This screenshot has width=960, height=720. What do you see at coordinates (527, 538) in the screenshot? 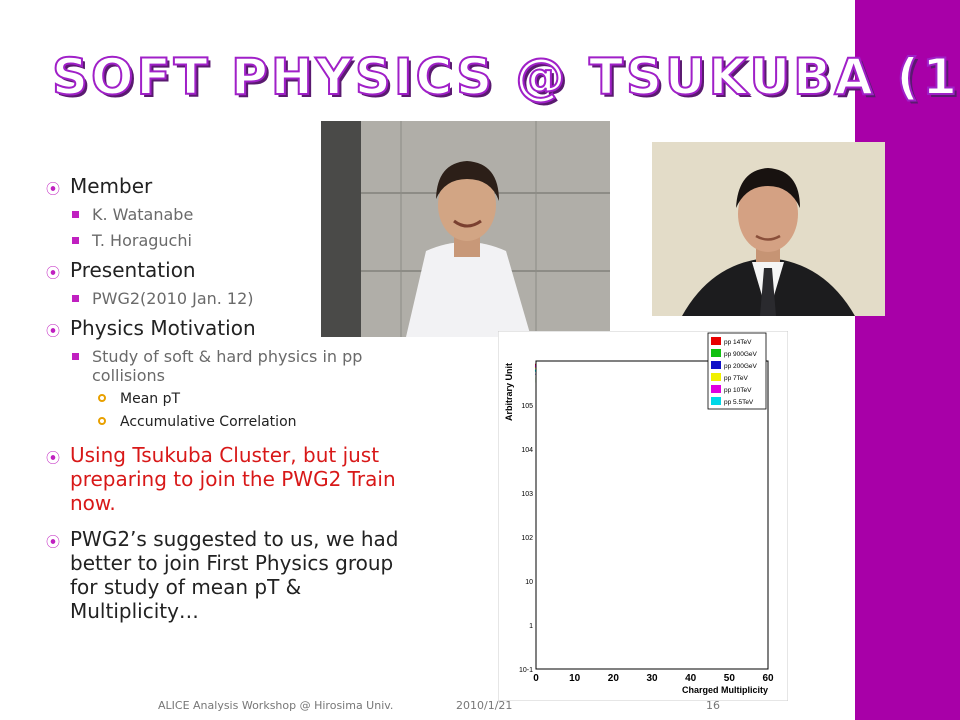
I see `y-tick-label: 102` at bounding box center [527, 538].